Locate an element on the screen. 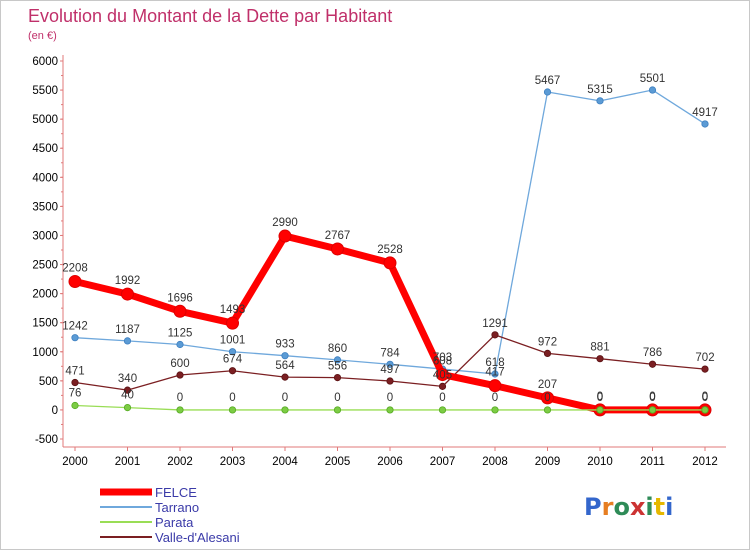  data-label-felce: 1493 is located at coordinates (233, 310).